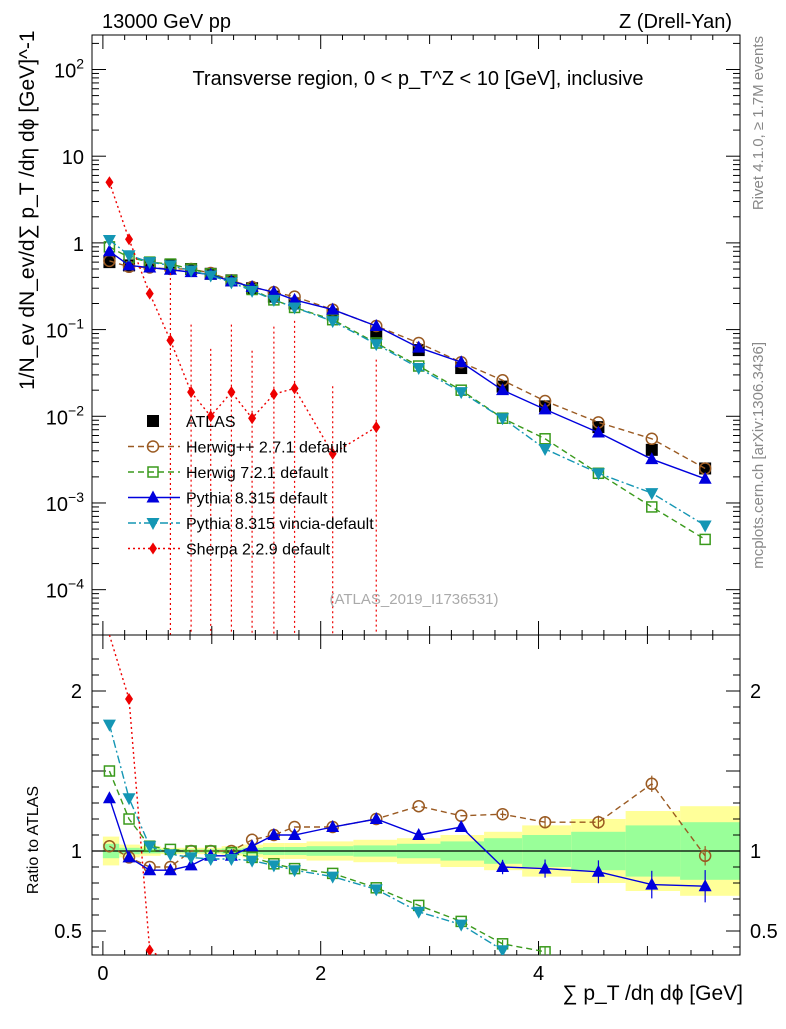 The height and width of the screenshot is (1029, 786). What do you see at coordinates (166, 22) in the screenshot?
I see `header-left: 13000 GeV pp` at bounding box center [166, 22].